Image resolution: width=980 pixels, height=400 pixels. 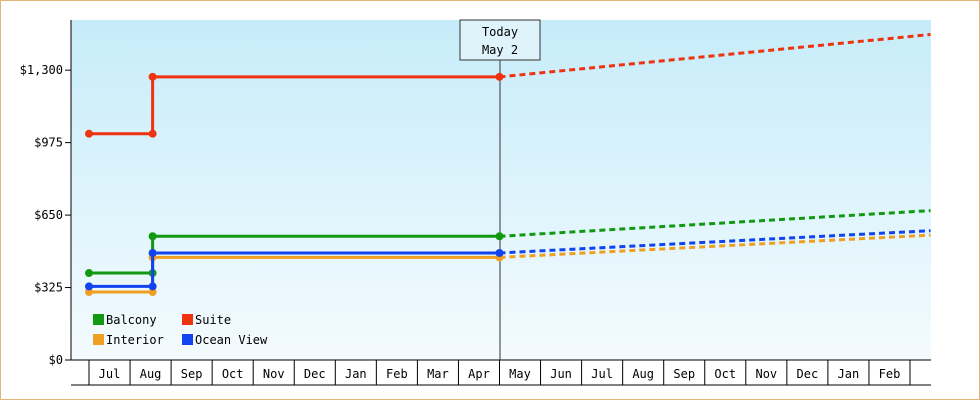 I want to click on today-date: May 2, so click(x=500, y=50).